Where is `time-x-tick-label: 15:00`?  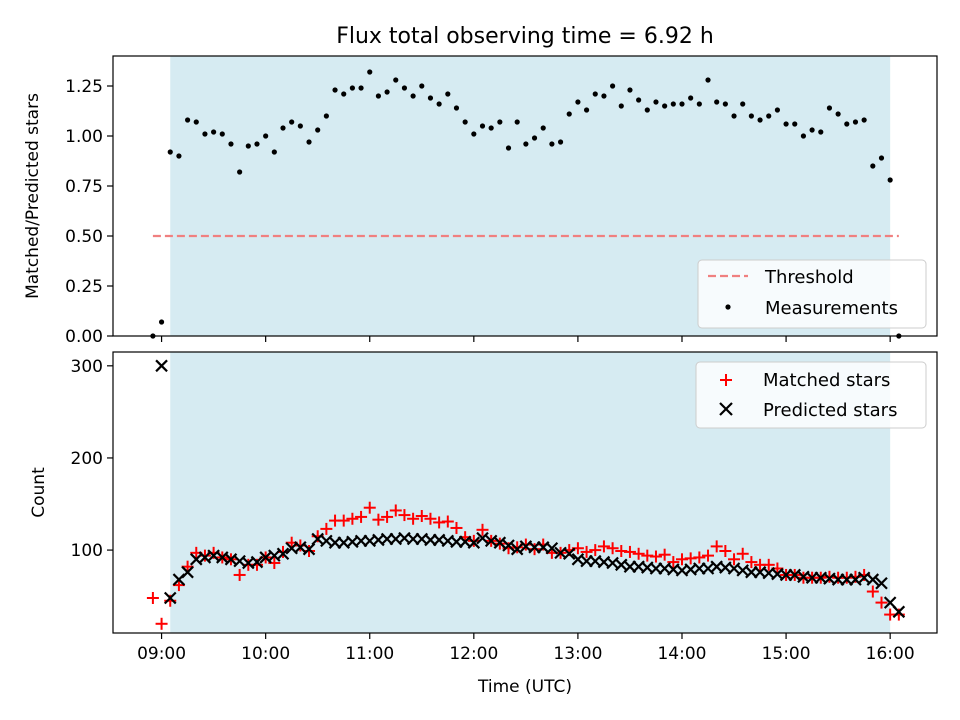 time-x-tick-label: 15:00 is located at coordinates (786, 654).